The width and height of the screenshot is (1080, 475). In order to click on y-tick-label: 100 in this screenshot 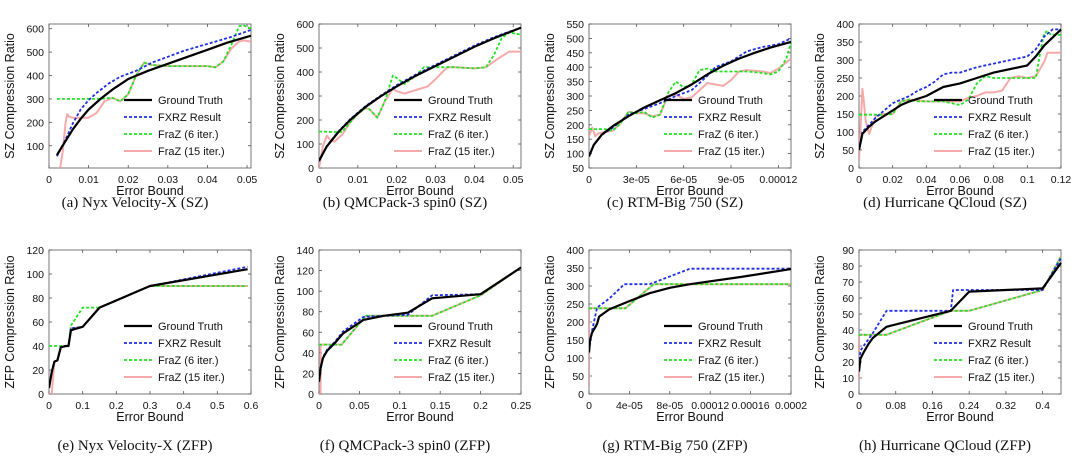, I will do `click(35, 275)`.